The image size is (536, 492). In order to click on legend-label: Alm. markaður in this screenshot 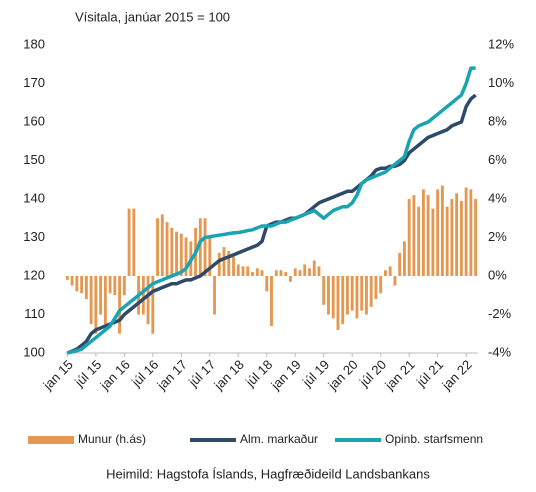, I will do `click(279, 439)`.